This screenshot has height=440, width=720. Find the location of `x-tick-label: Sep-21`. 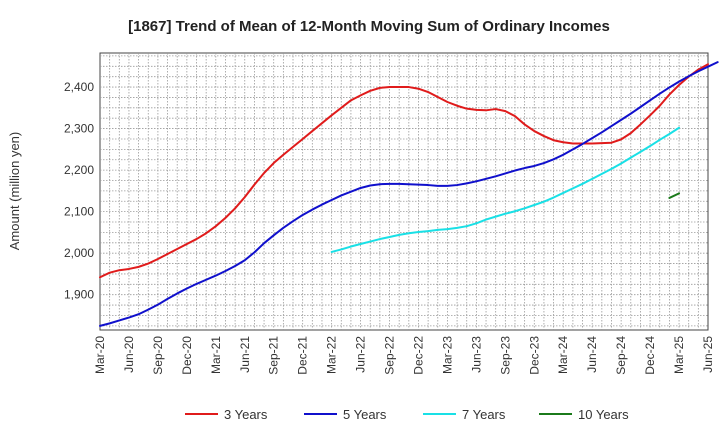

x-tick-label: Sep-21 is located at coordinates (274, 355).